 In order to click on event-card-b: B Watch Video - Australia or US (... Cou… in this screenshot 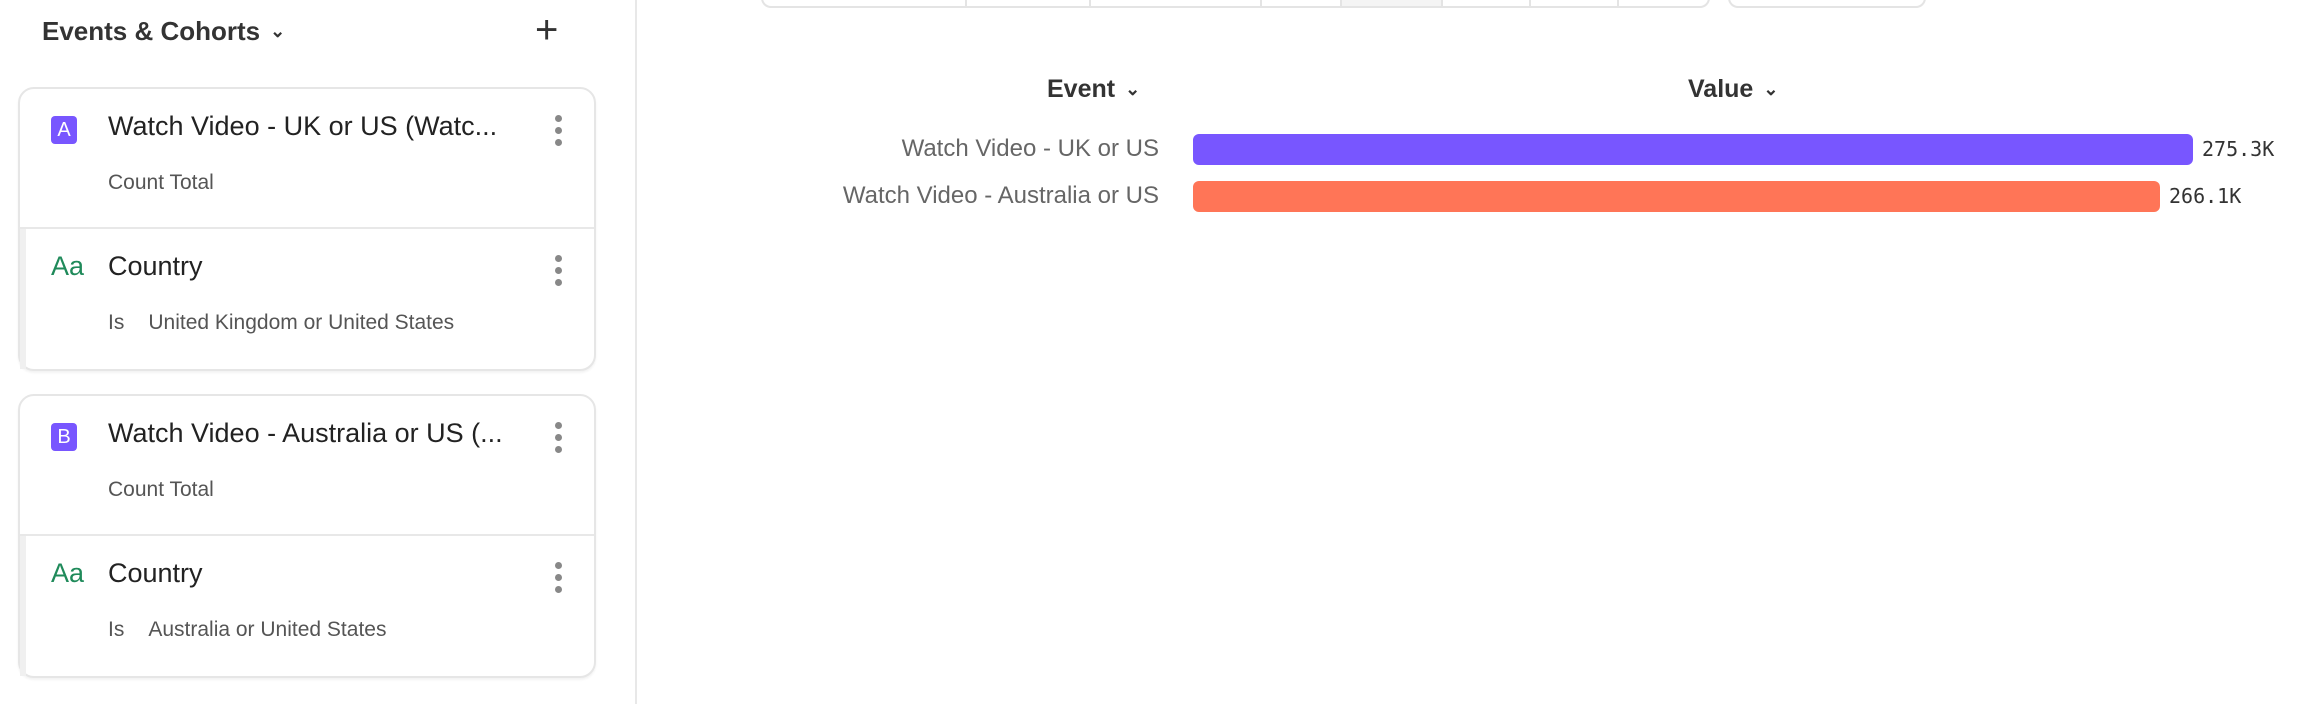, I will do `click(307, 536)`.